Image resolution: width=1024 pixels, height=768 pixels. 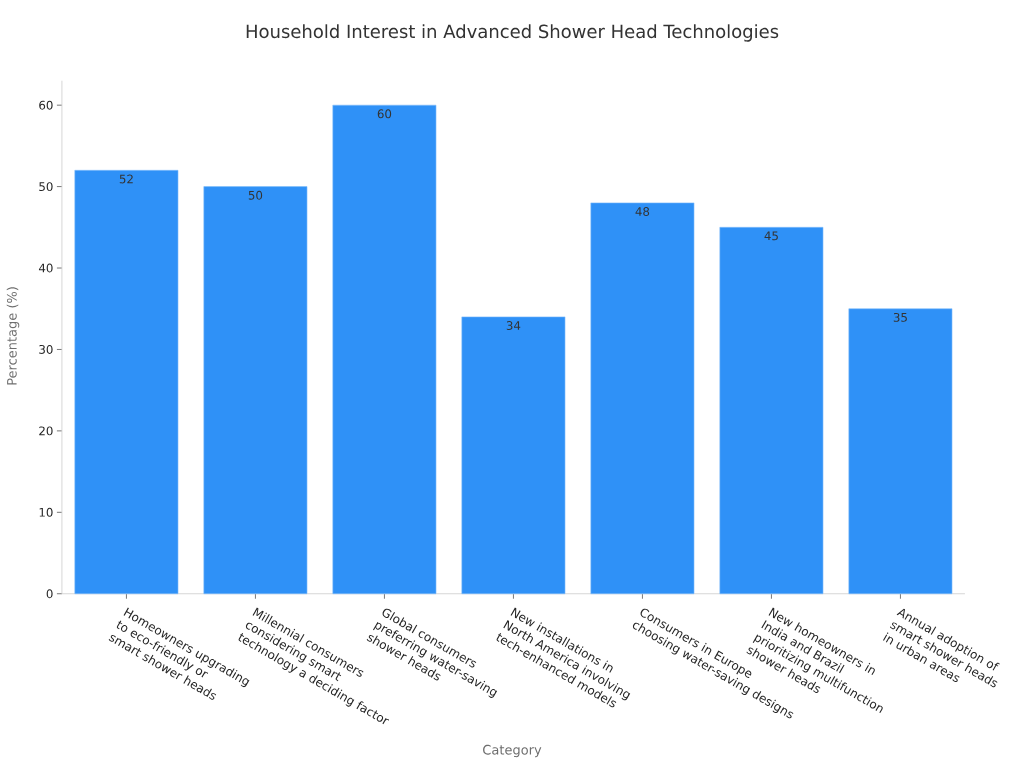 What do you see at coordinates (46, 431) in the screenshot?
I see `y-tick-label: 20` at bounding box center [46, 431].